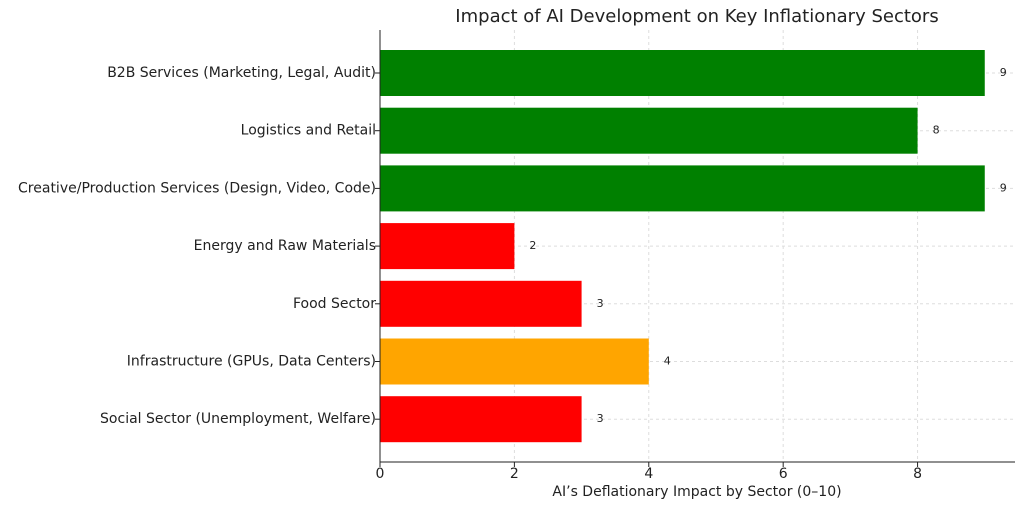 The image size is (1024, 508). I want to click on y-tick-label: Energy and Raw Materials, so click(285, 246).